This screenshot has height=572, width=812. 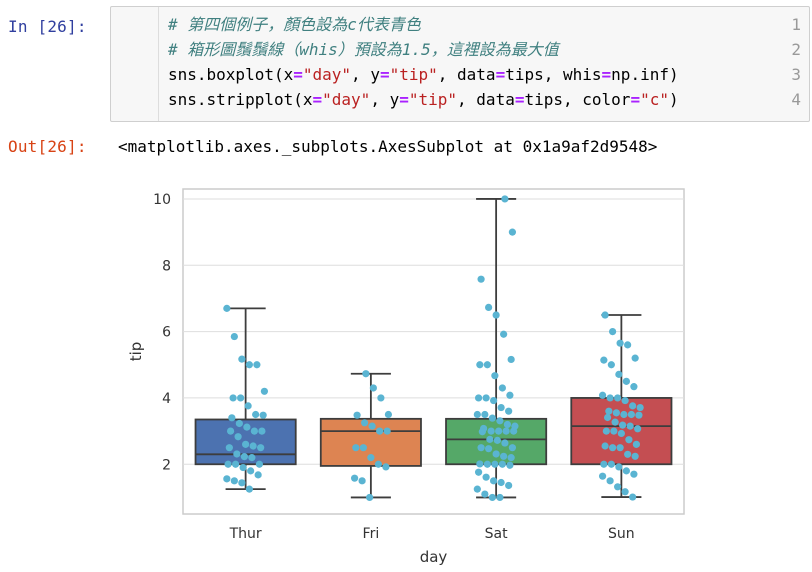 I want to click on code-token: tips, whis, so click(x=553, y=74).